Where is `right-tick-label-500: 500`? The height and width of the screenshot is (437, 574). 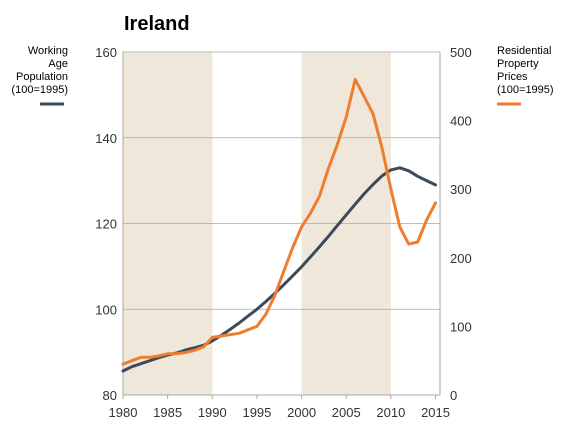
right-tick-label-500: 500 is located at coordinates (461, 52).